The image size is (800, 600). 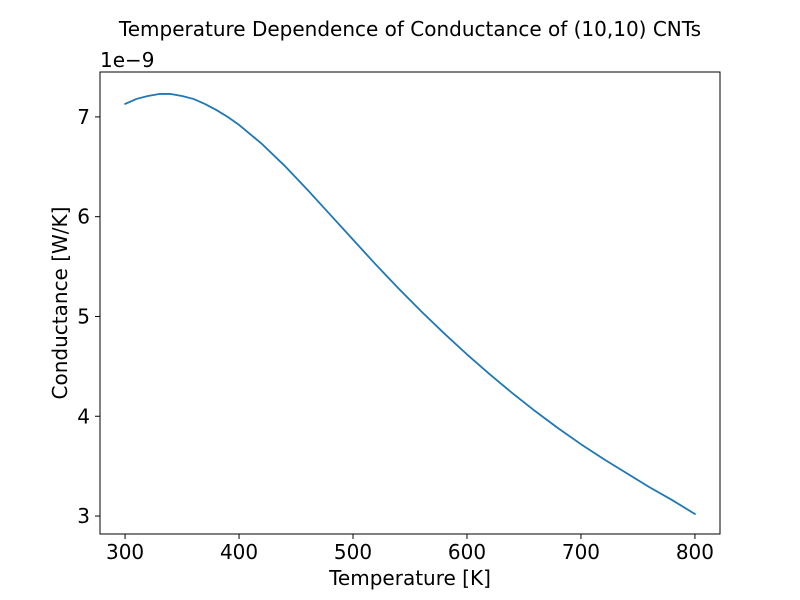 I want to click on x-tick-label: 400, so click(x=239, y=552).